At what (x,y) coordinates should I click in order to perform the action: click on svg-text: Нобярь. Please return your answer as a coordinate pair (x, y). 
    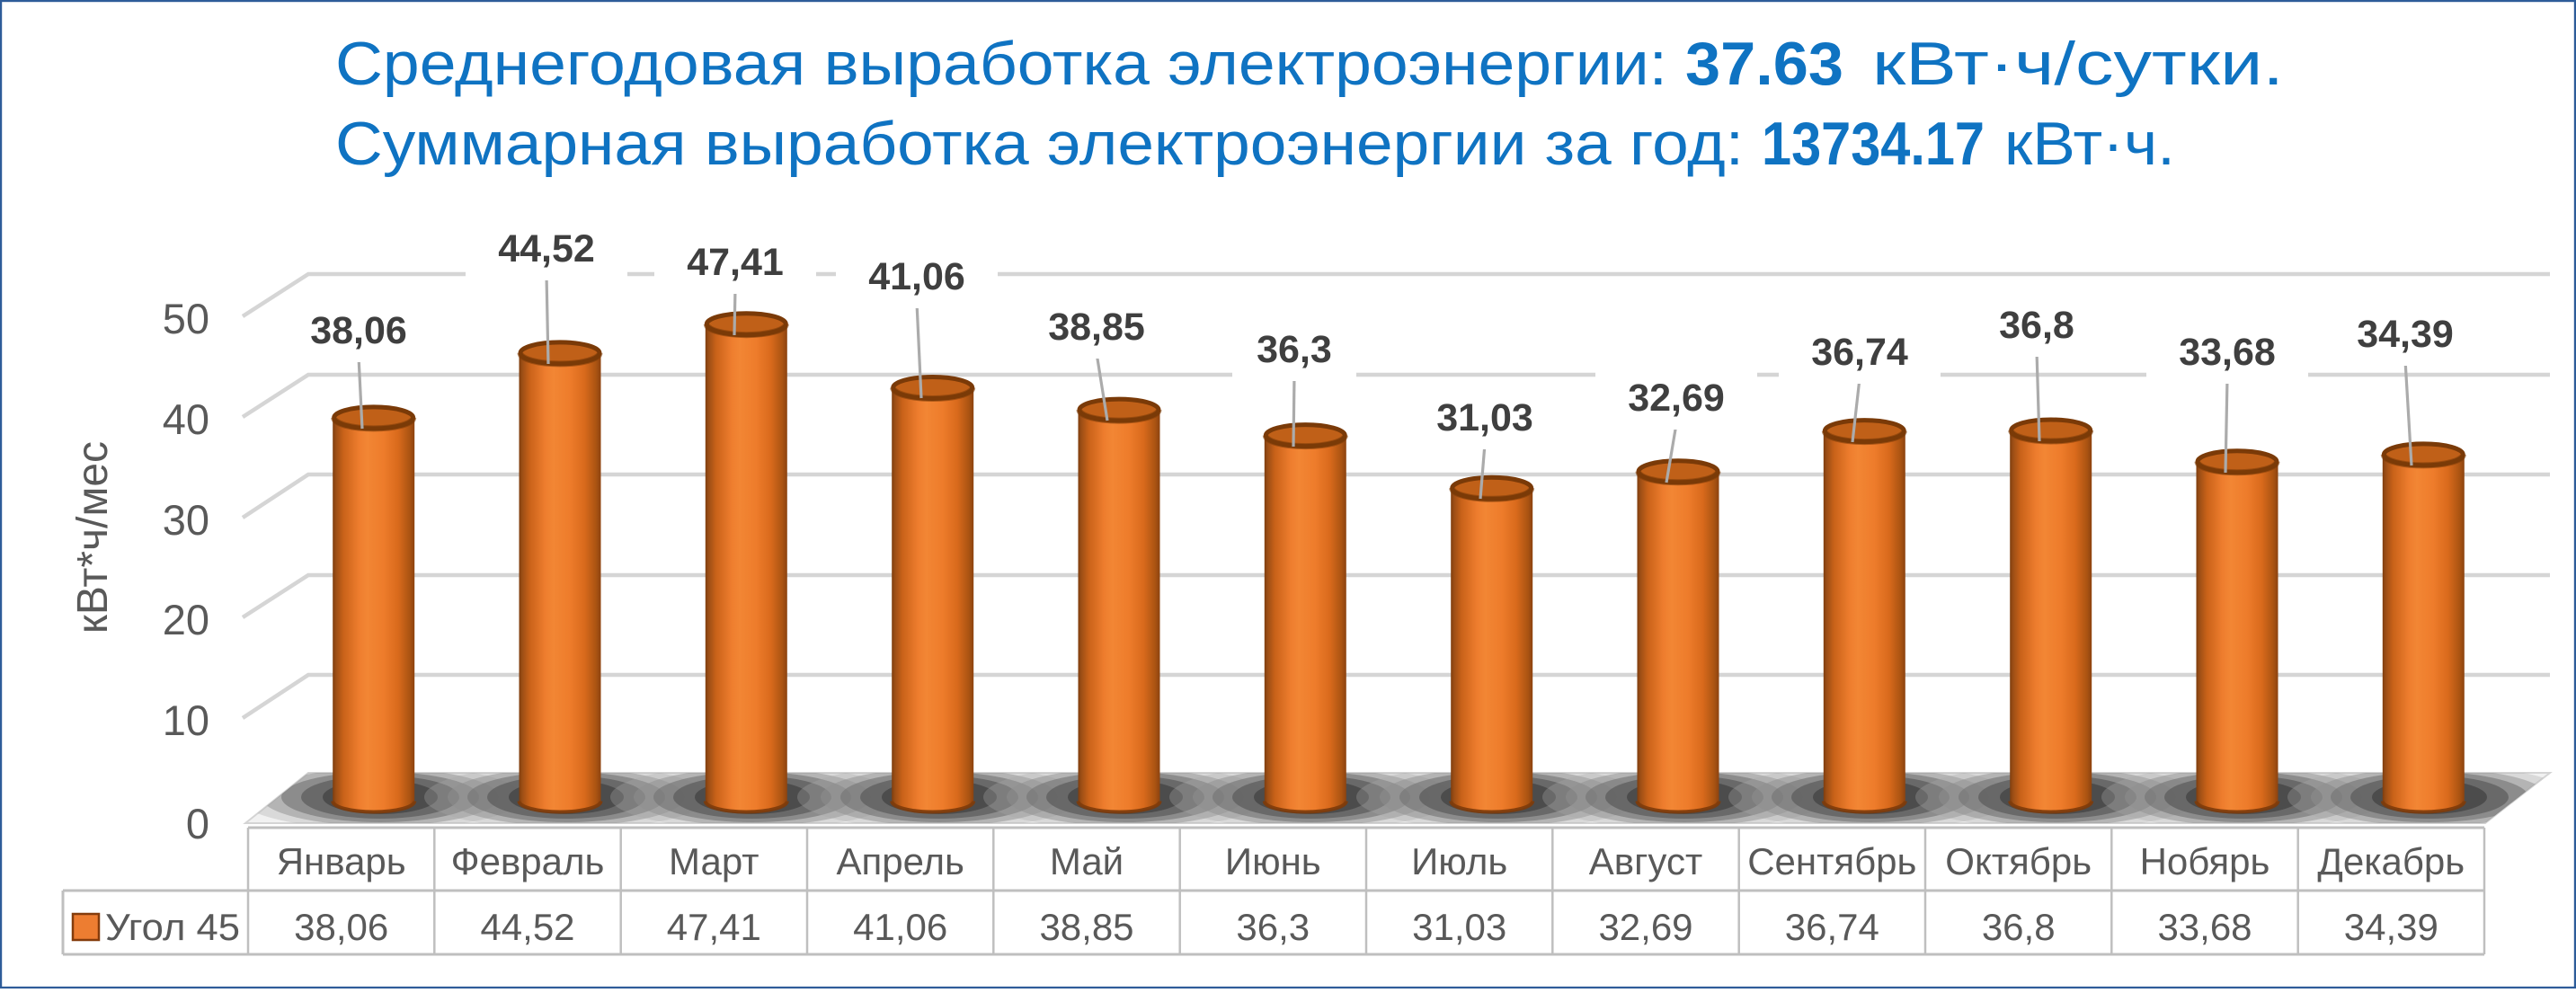
    Looking at the image, I should click on (2205, 861).